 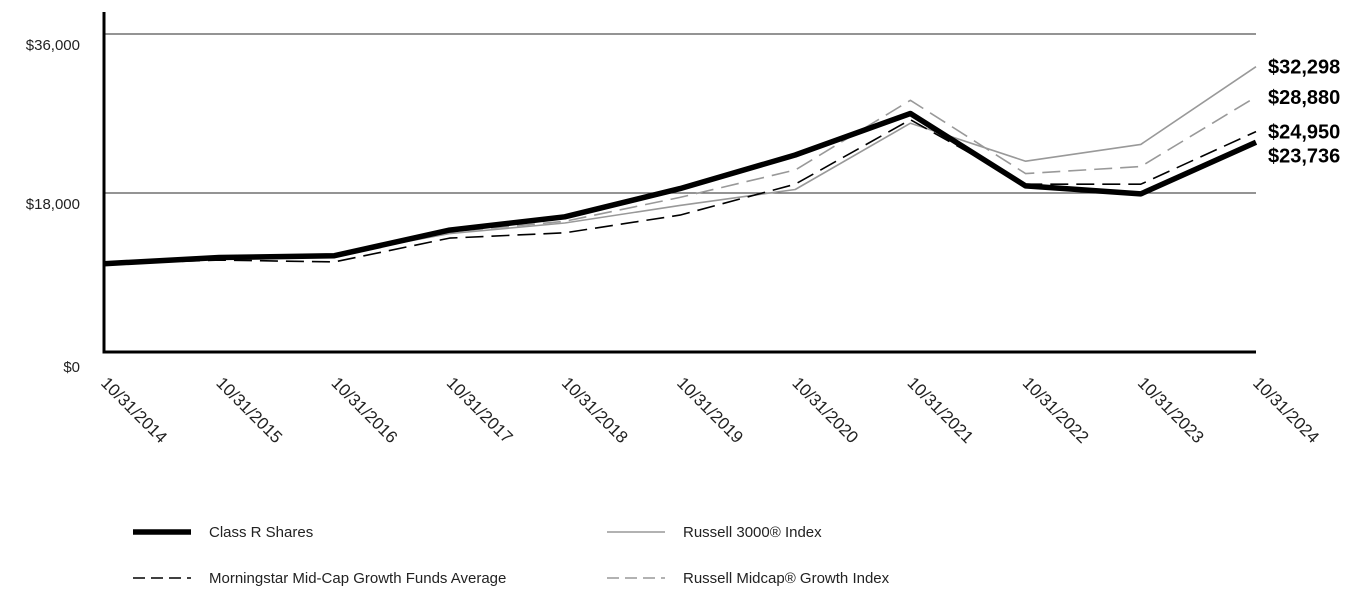 I want to click on x-tick-label: 10/31/2017, so click(x=480, y=410).